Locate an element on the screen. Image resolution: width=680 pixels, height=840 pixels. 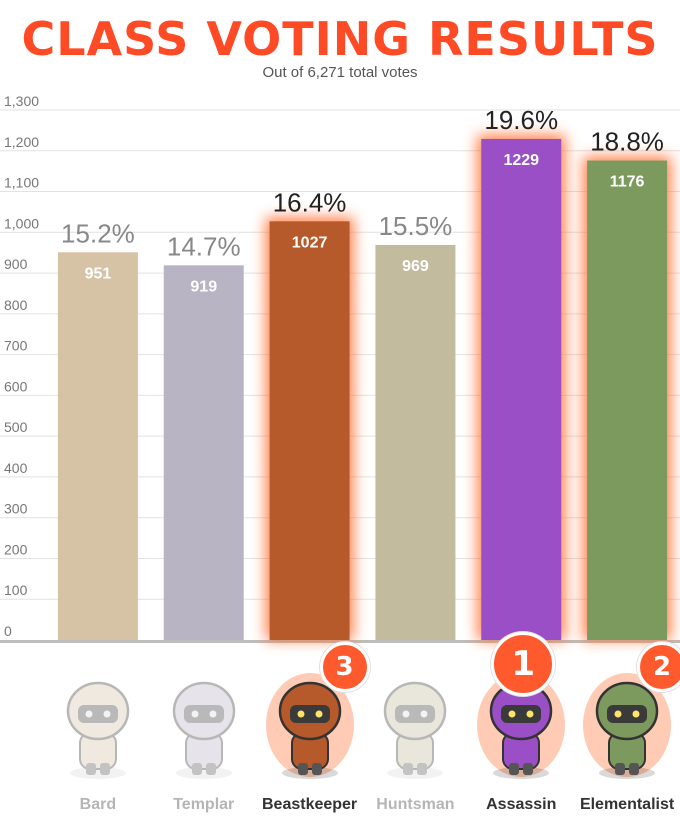
bar-percent-label: 15.5% is located at coordinates (416, 226).